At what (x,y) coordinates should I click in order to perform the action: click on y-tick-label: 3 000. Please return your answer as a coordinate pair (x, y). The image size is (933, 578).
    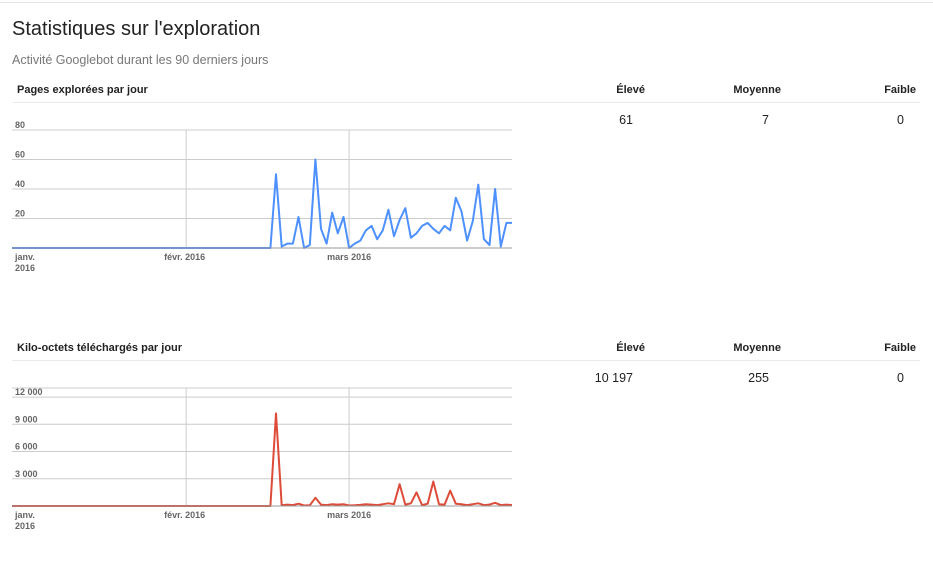
    Looking at the image, I should click on (26, 474).